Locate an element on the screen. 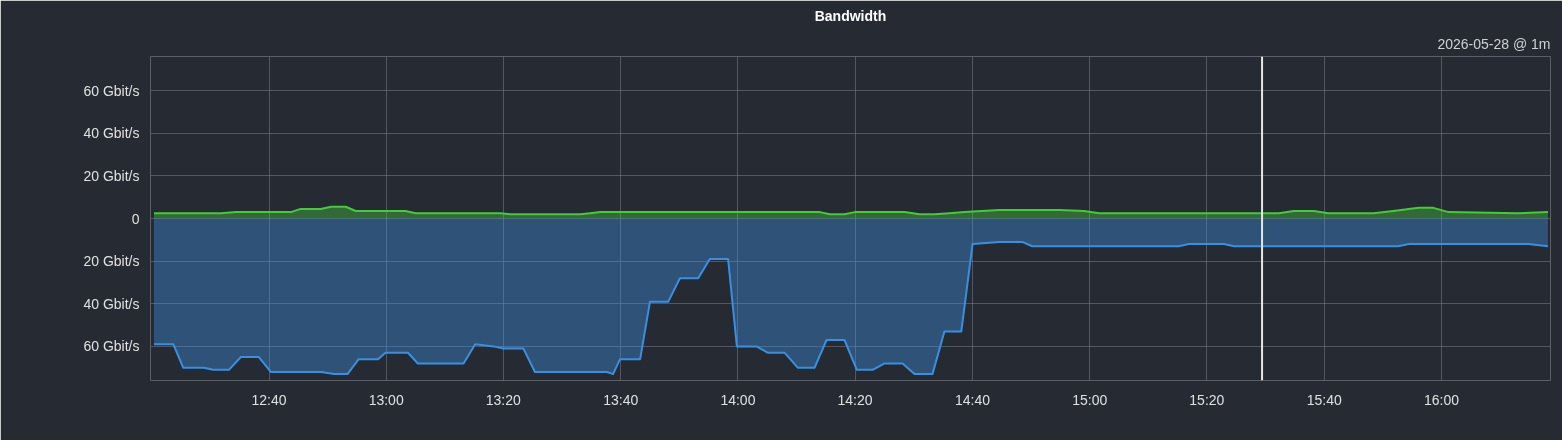 Image resolution: width=1562 pixels, height=445 pixels. x-tick-label: 15:40 is located at coordinates (1324, 399).